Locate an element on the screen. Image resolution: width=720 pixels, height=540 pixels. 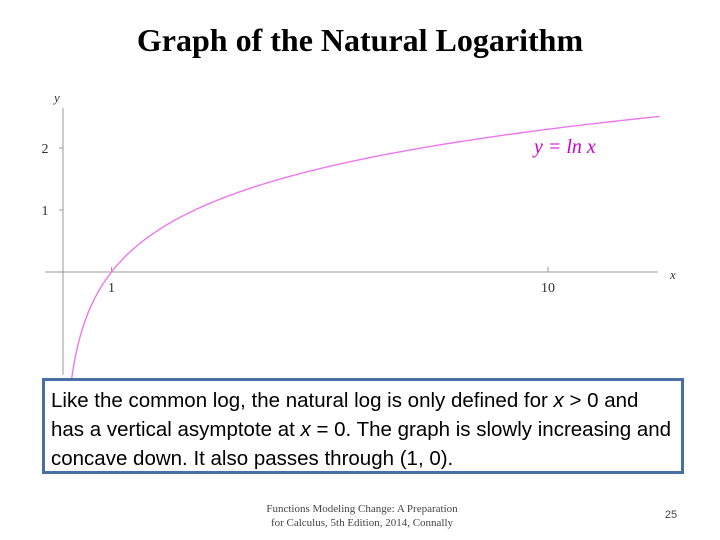
note-var-2: x is located at coordinates (305, 429).